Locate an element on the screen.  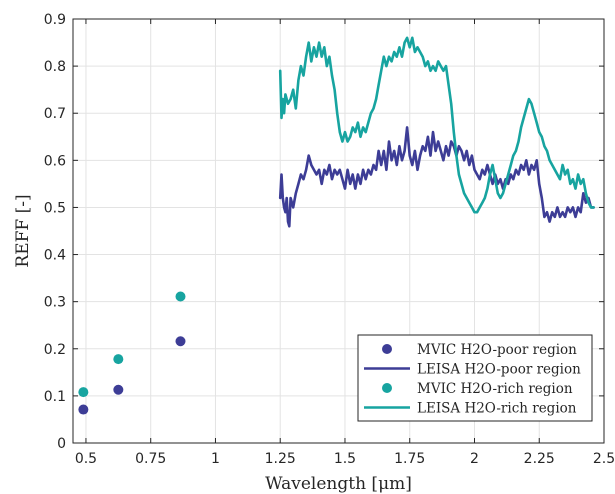
x-tick-label: 0.5 is located at coordinates (86, 459).